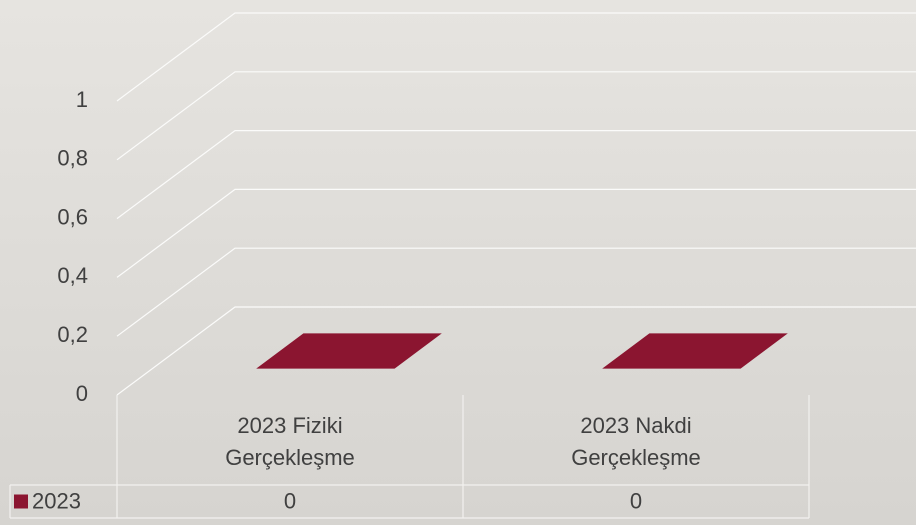  What do you see at coordinates (72, 275) in the screenshot?
I see `y-tick-label: 0,4` at bounding box center [72, 275].